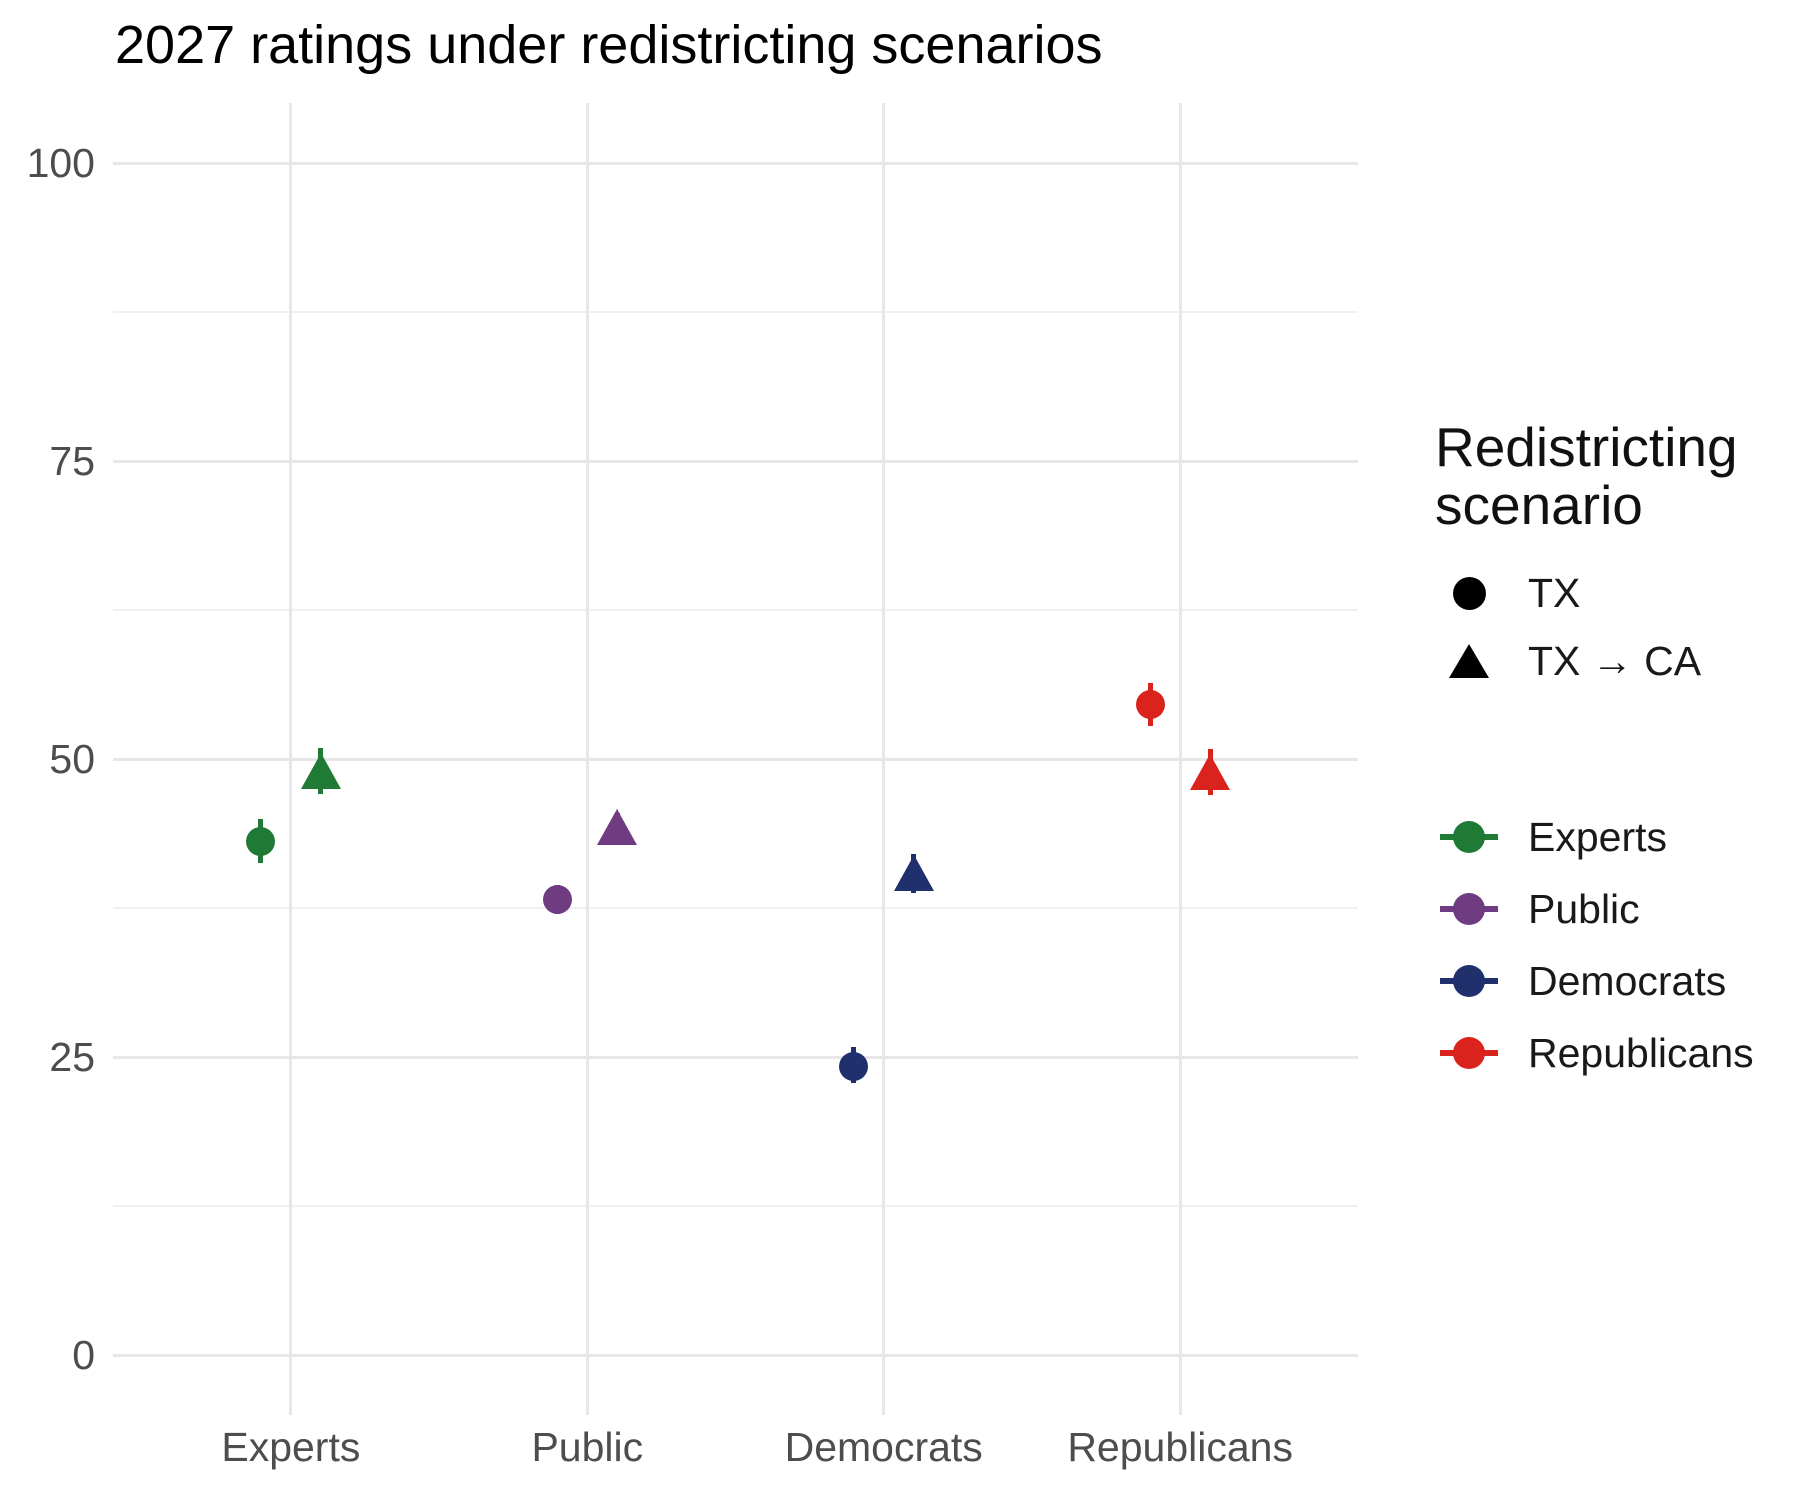  Describe the element at coordinates (83, 1355) in the screenshot. I see `y-tick-label: 0` at that location.